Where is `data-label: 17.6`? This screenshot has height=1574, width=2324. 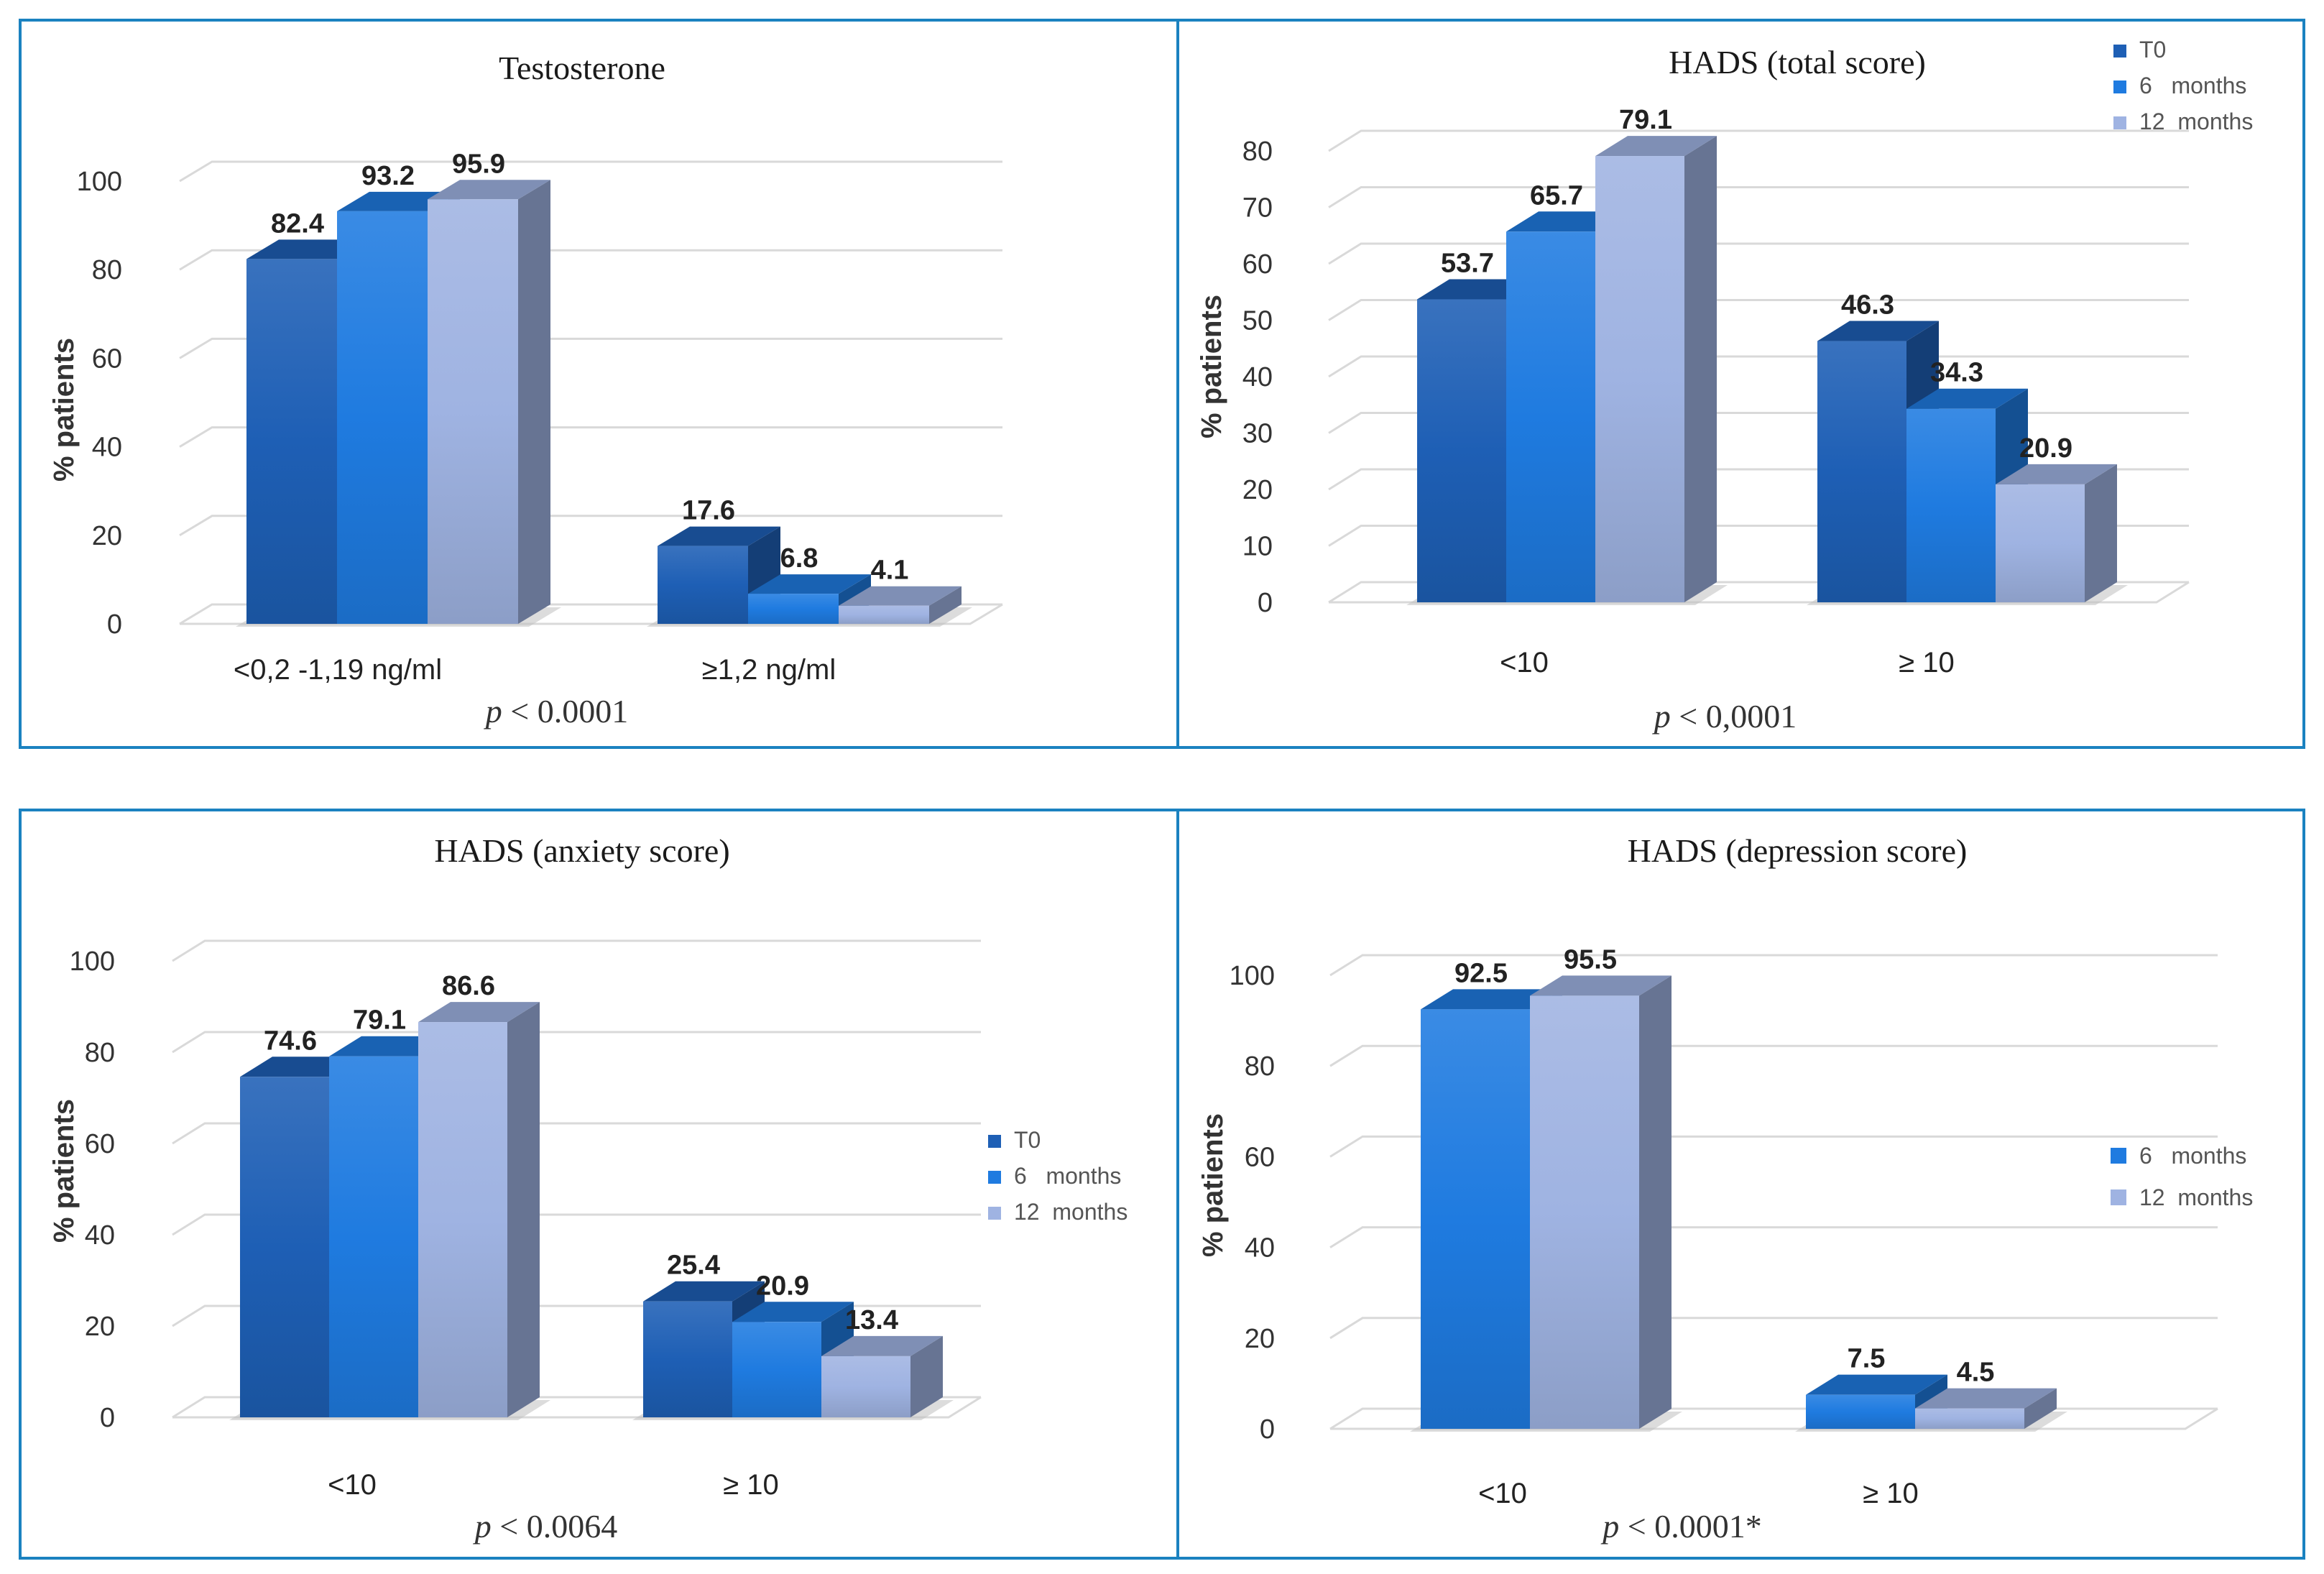 data-label: 17.6 is located at coordinates (708, 511).